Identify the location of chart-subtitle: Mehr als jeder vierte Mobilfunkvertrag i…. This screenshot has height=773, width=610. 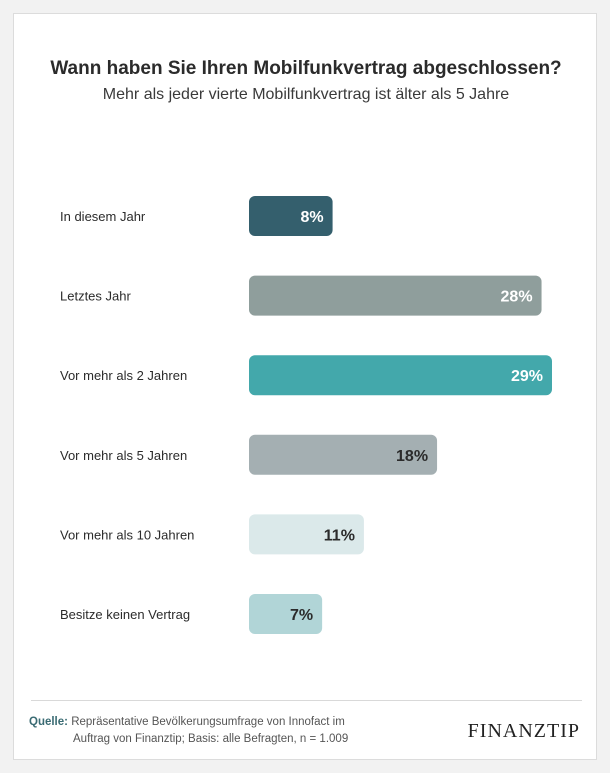
(306, 94).